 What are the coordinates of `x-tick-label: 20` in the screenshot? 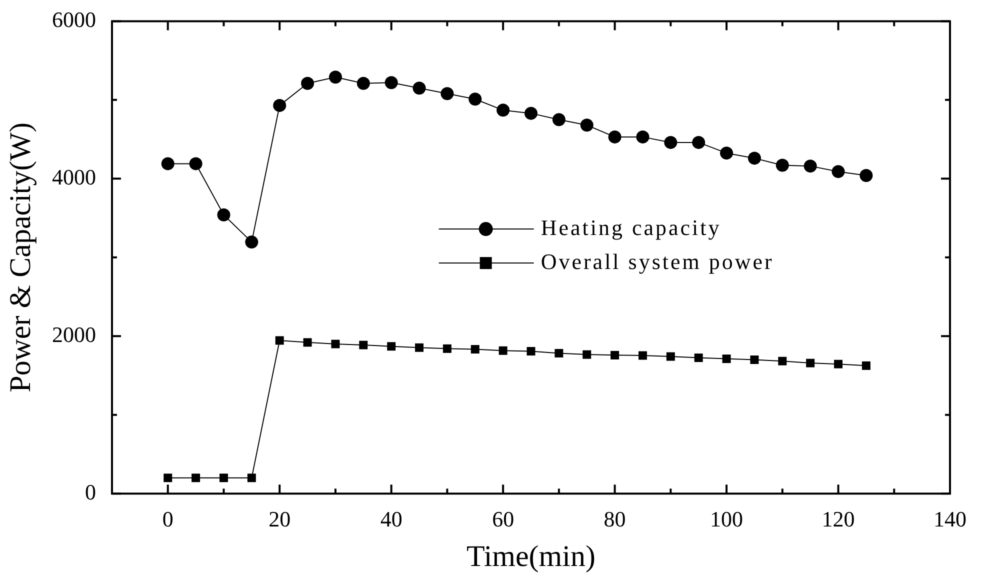 It's located at (279, 519).